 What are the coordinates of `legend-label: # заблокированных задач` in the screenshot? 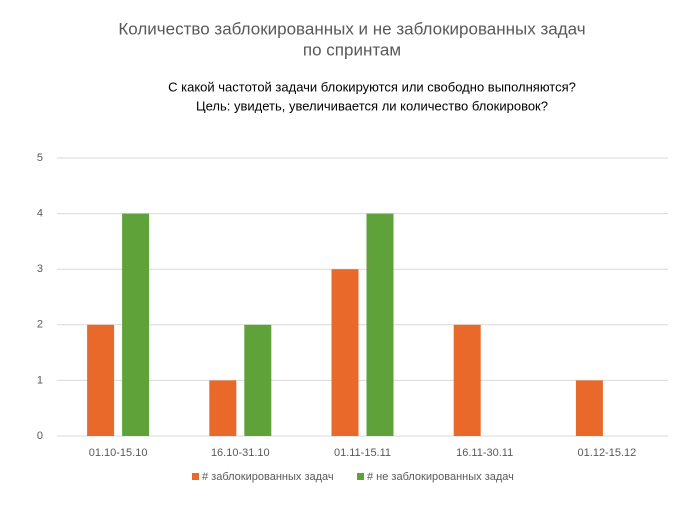 It's located at (268, 477).